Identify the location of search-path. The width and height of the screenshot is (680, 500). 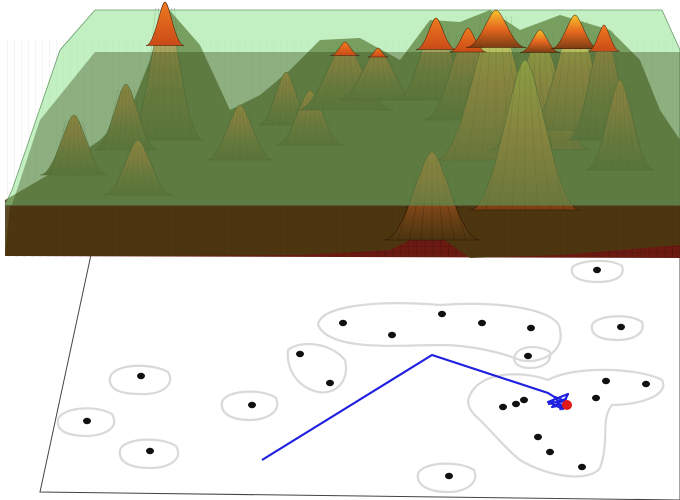
(416, 407).